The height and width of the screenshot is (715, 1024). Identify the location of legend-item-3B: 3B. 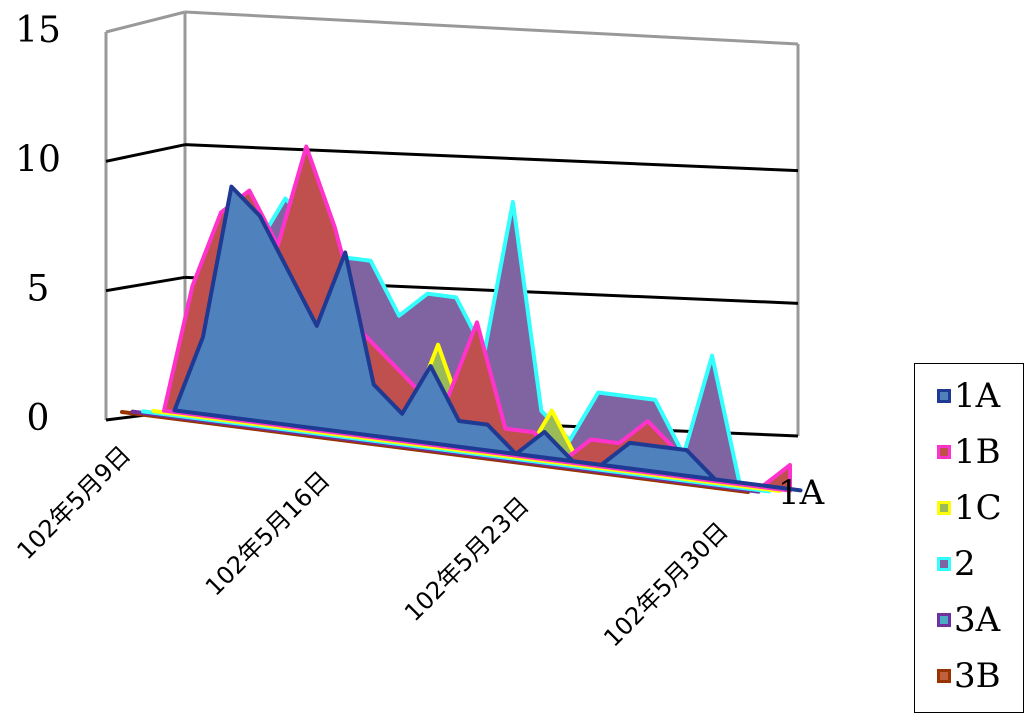
(969, 676).